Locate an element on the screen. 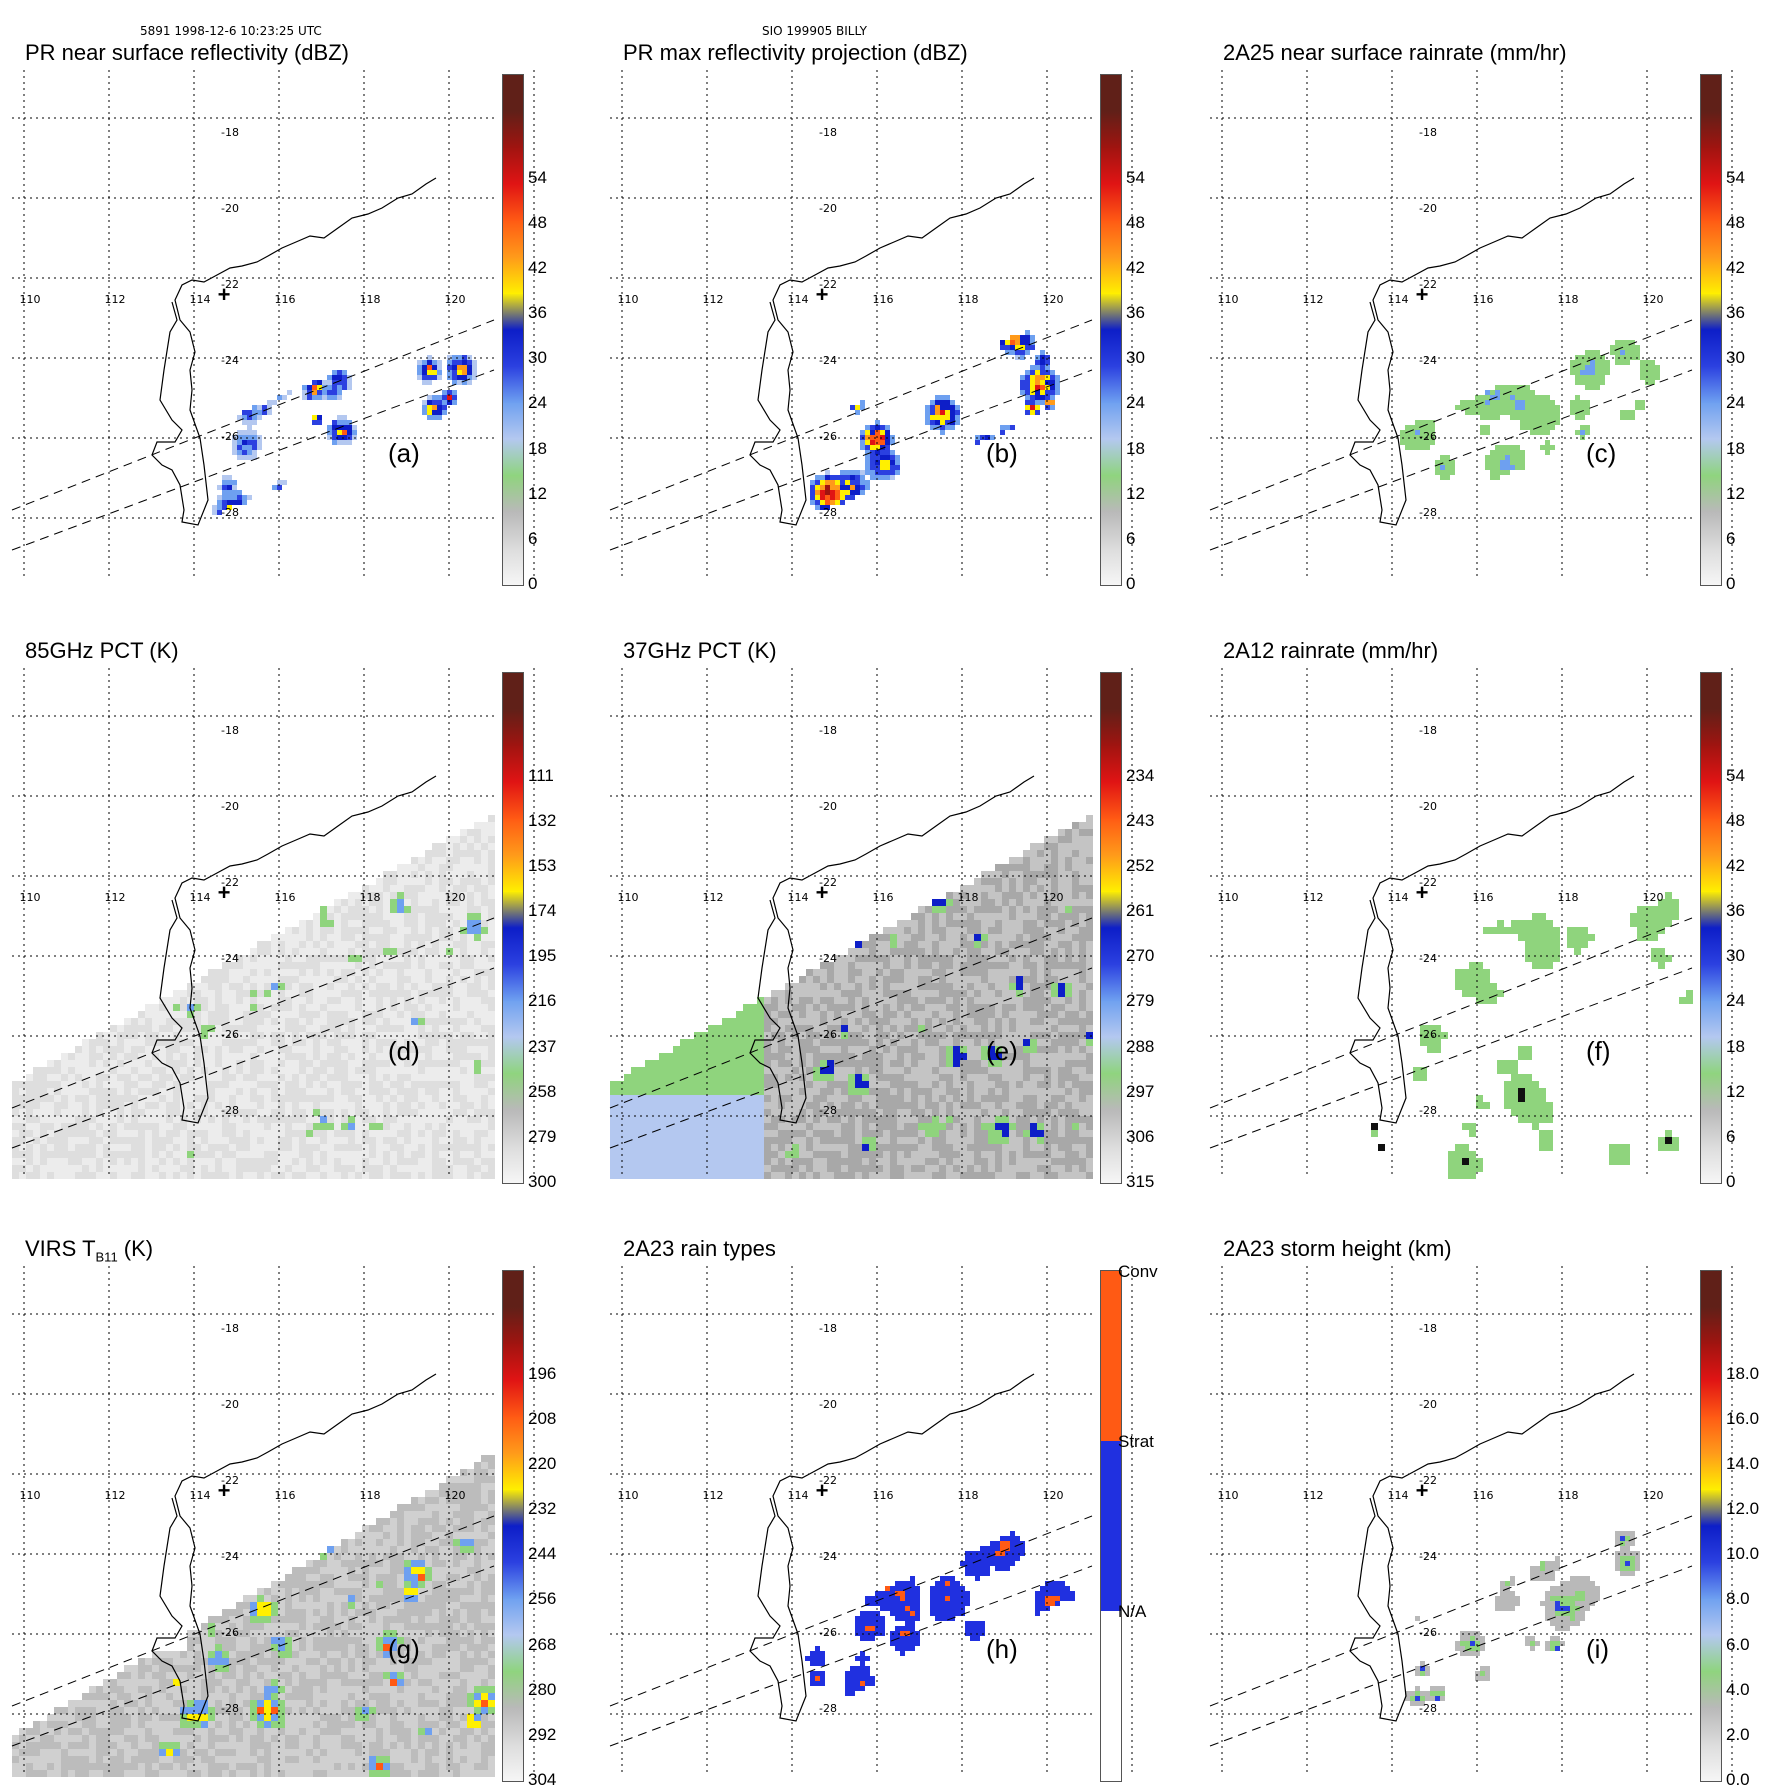 This screenshot has width=1771, height=1790. panel-title: 2A25 near surface rainrate (mm/hr) is located at coordinates (1395, 53).